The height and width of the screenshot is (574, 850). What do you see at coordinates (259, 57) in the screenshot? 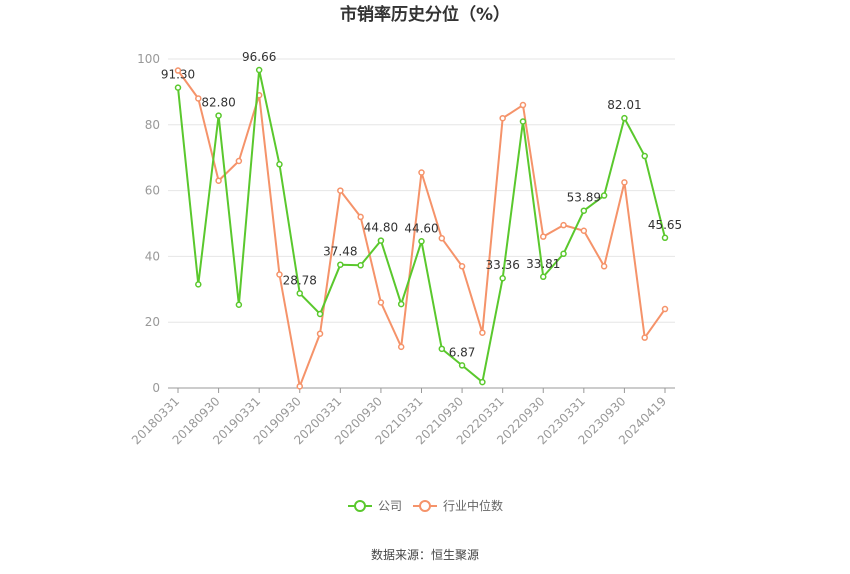
I see `data-label: 96.66` at bounding box center [259, 57].